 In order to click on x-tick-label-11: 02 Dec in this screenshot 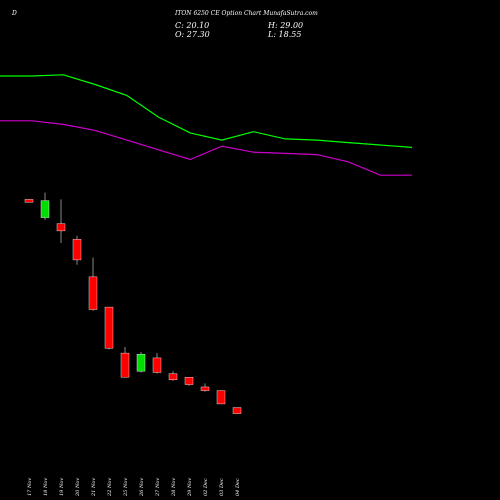, I will do `click(206, 487)`.